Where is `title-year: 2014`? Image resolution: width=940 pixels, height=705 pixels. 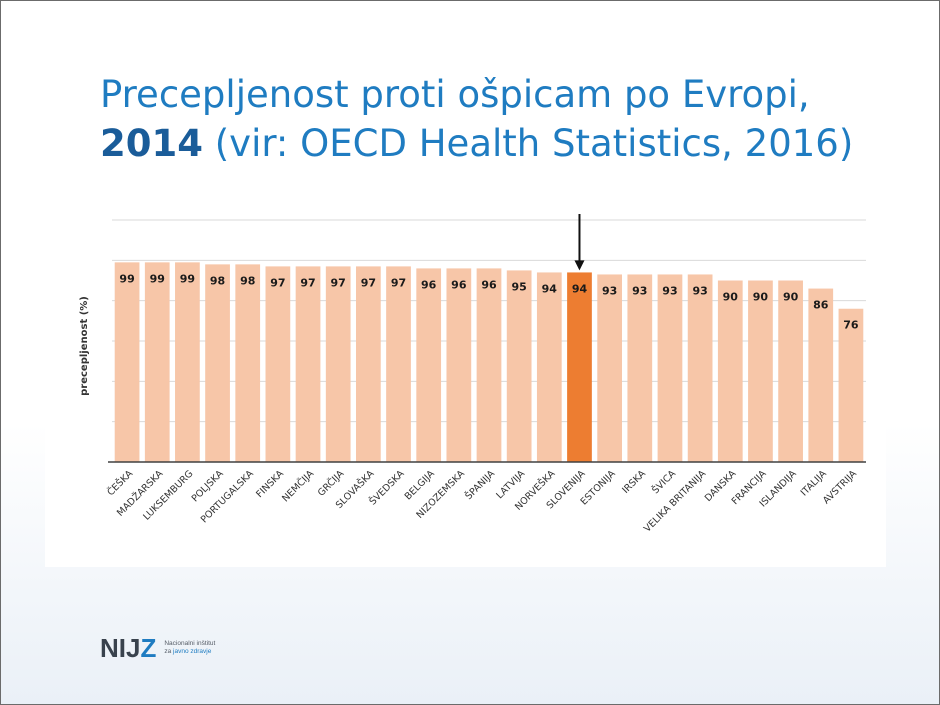 title-year: 2014 is located at coordinates (151, 143).